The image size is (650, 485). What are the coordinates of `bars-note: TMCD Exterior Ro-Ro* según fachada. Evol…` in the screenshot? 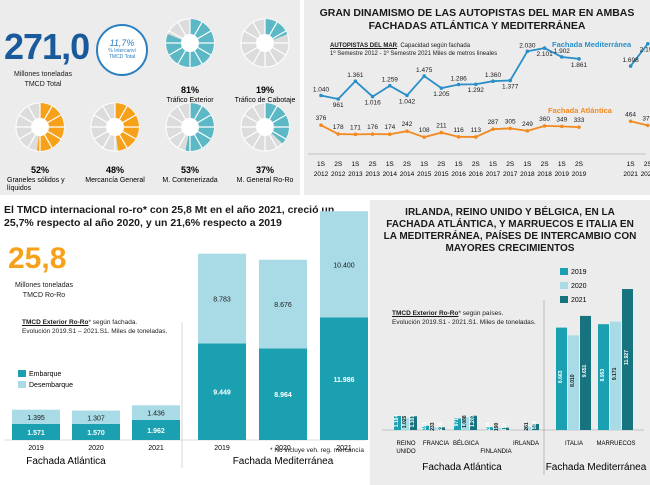 It's located at (95, 327).